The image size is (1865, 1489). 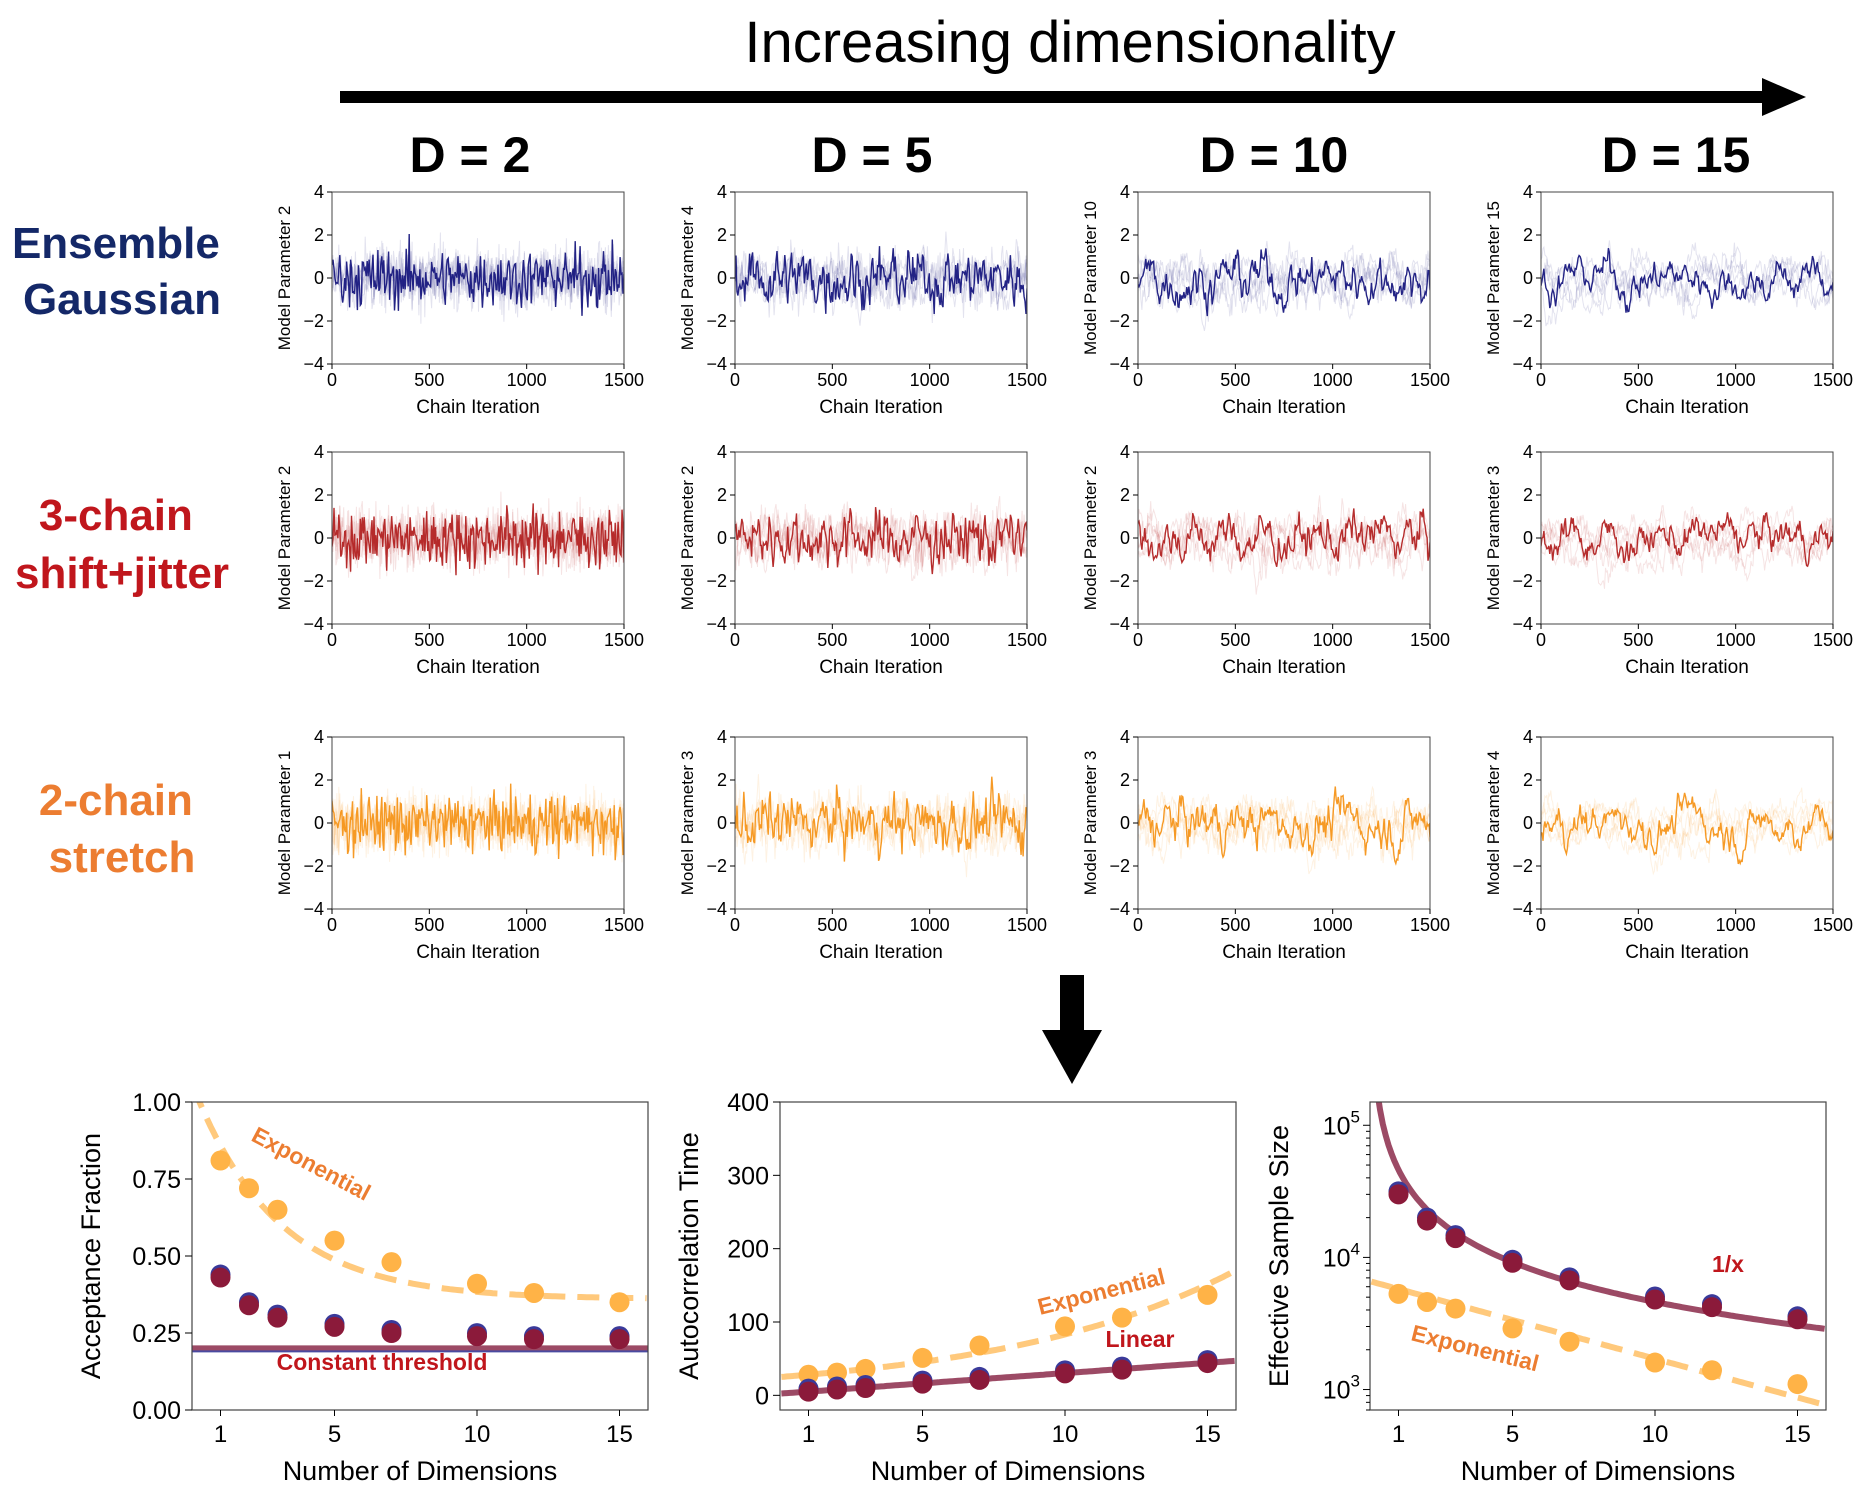 I want to click on x-tick-label: 15, so click(x=619, y=1434).